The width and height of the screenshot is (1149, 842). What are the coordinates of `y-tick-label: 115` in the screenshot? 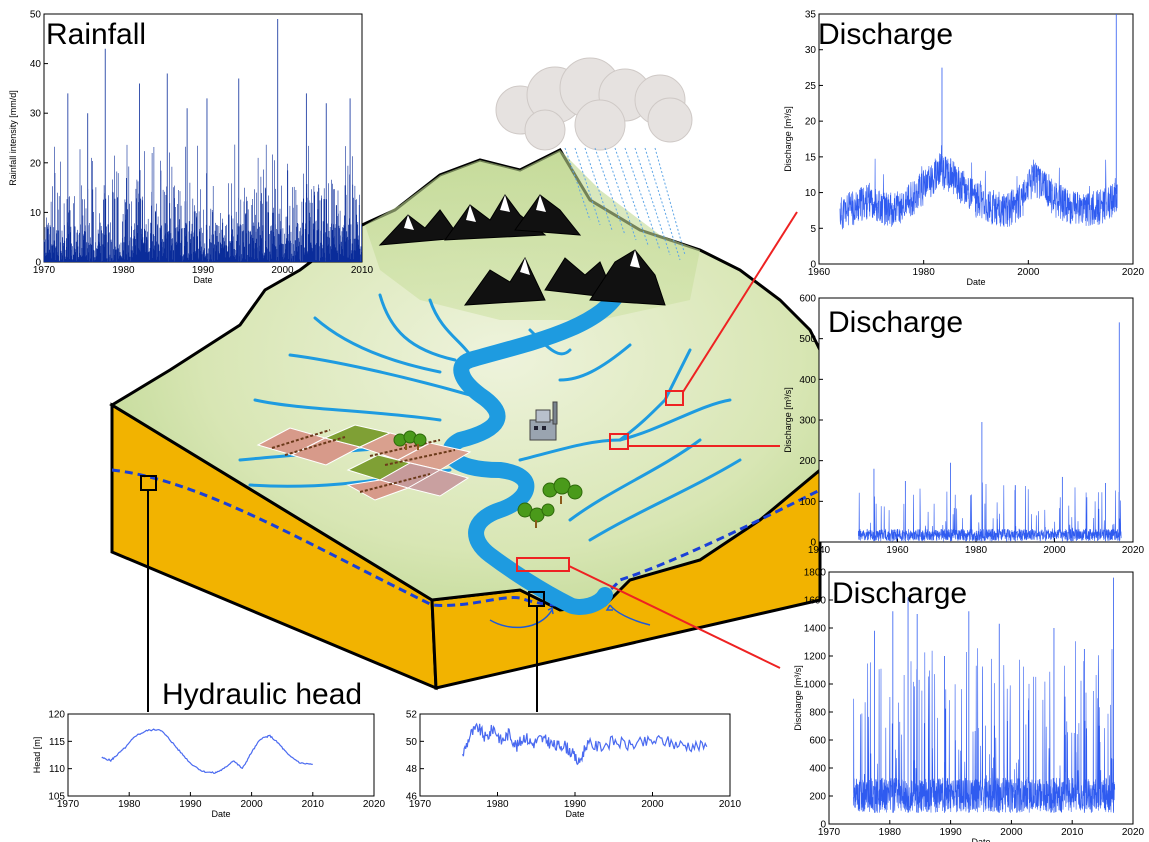 It's located at (57, 742).